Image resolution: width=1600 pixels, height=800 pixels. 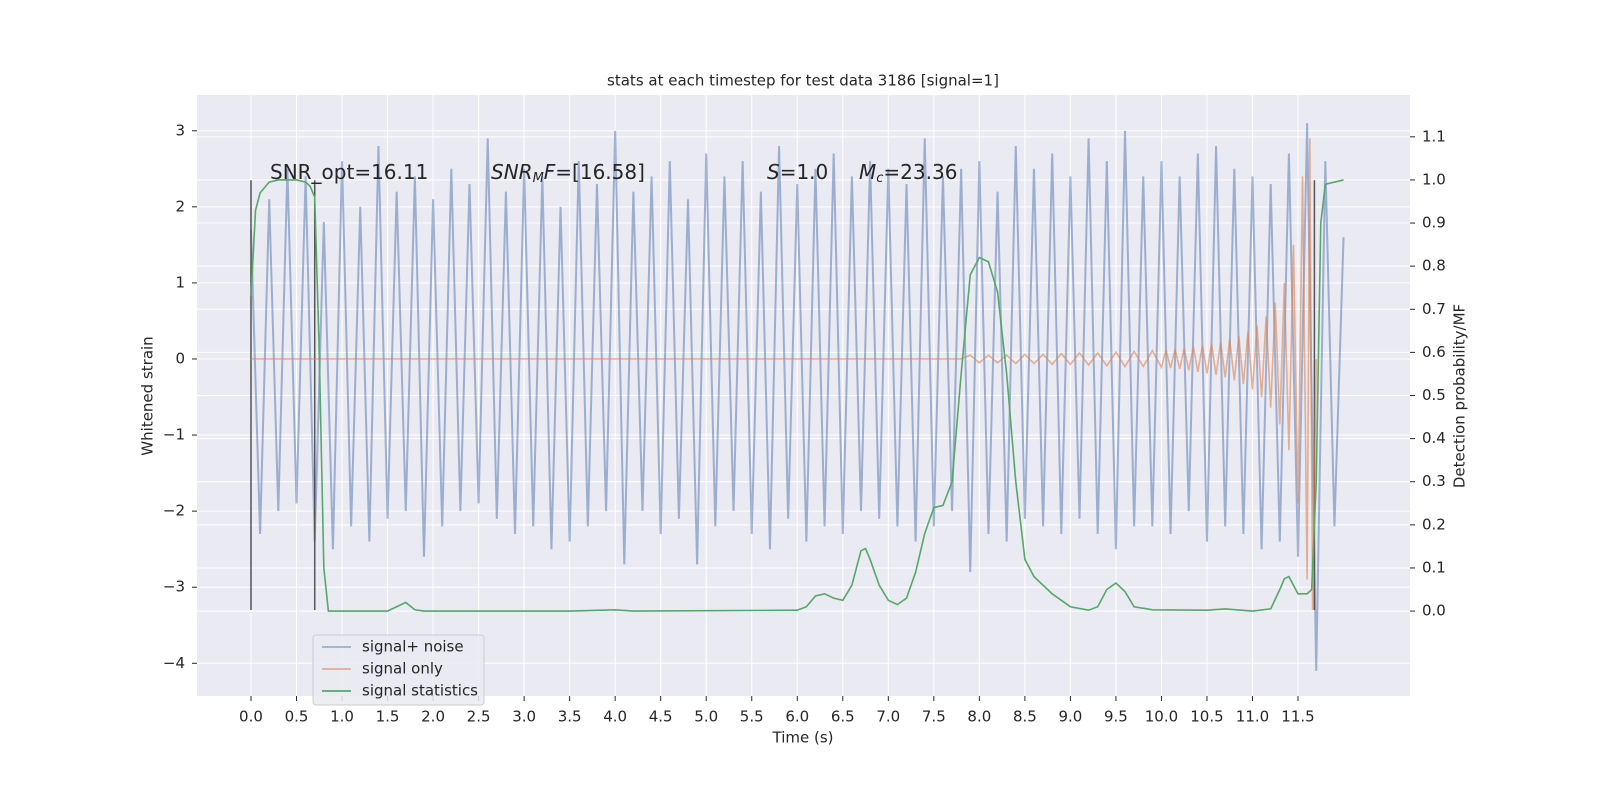 I want to click on x-tick-label: 6.5, so click(x=843, y=717).